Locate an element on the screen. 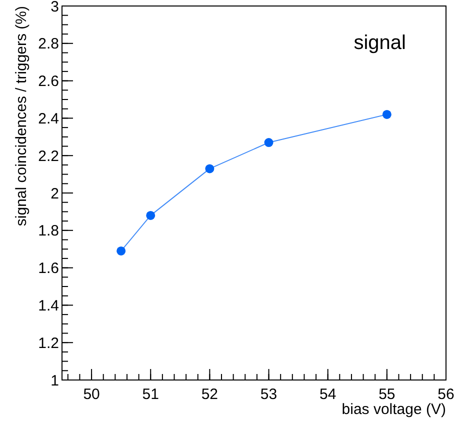 The image size is (461, 422). x-tick-label: 55 is located at coordinates (387, 394).